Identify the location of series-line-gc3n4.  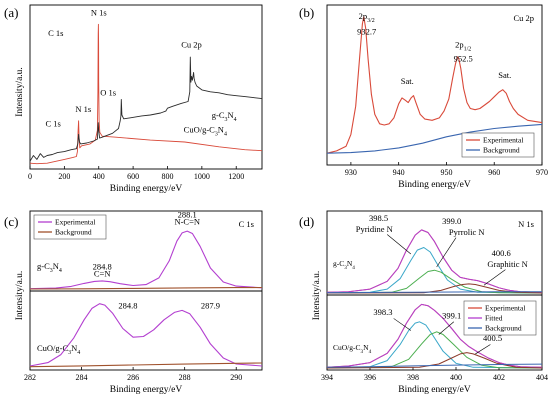
(146, 94).